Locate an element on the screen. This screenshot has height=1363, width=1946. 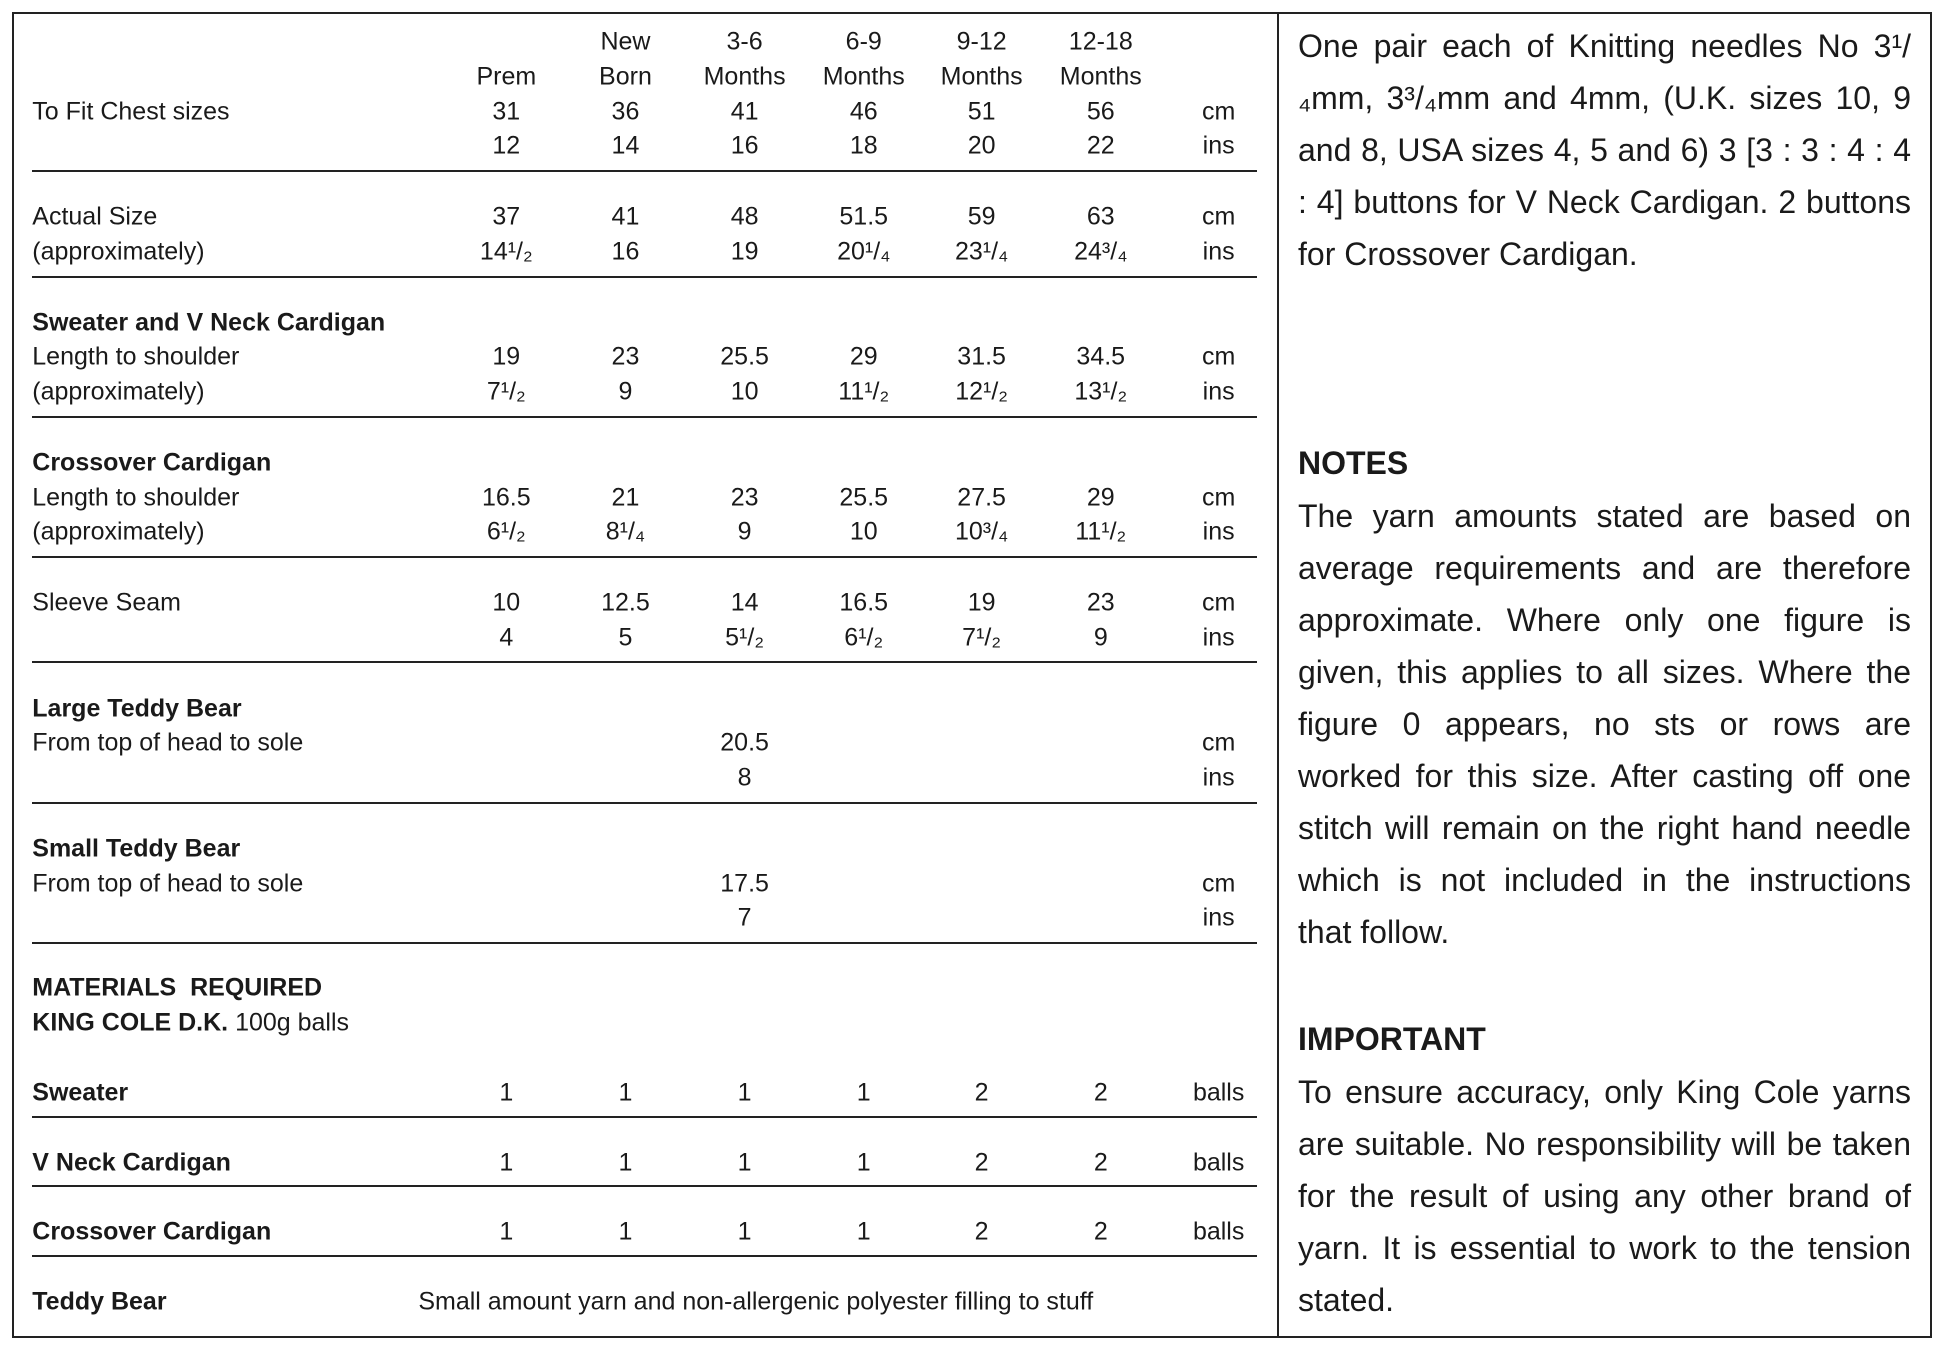
yarn-note: 100g balls is located at coordinates (292, 1022).